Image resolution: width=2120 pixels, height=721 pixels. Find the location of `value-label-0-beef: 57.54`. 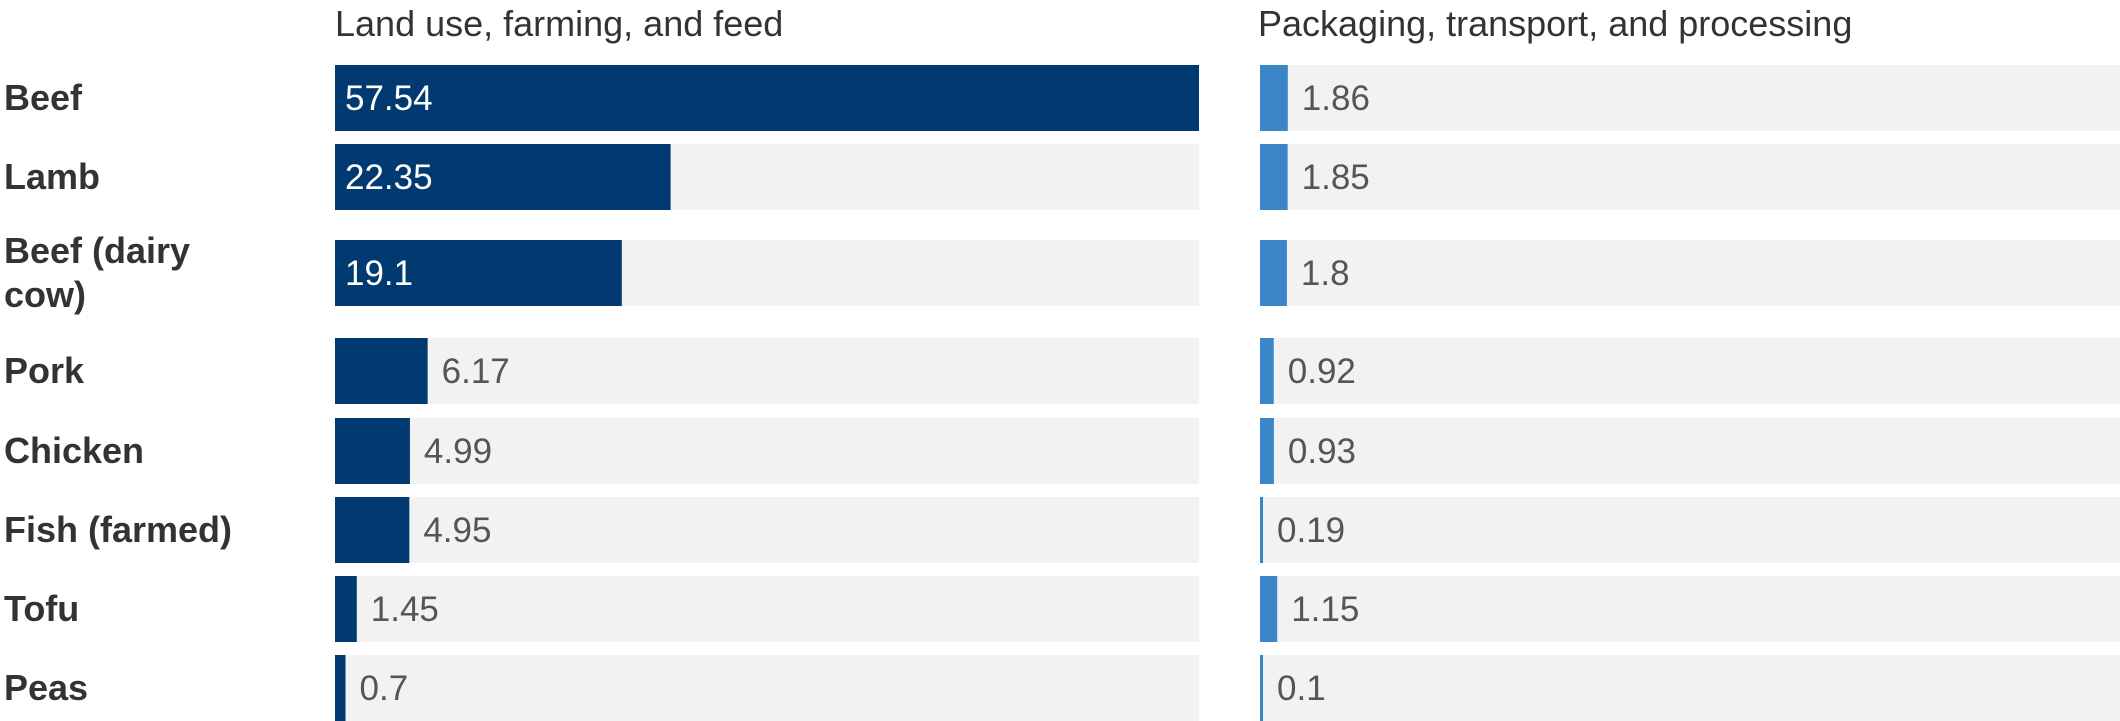

value-label-0-beef: 57.54 is located at coordinates (389, 98).